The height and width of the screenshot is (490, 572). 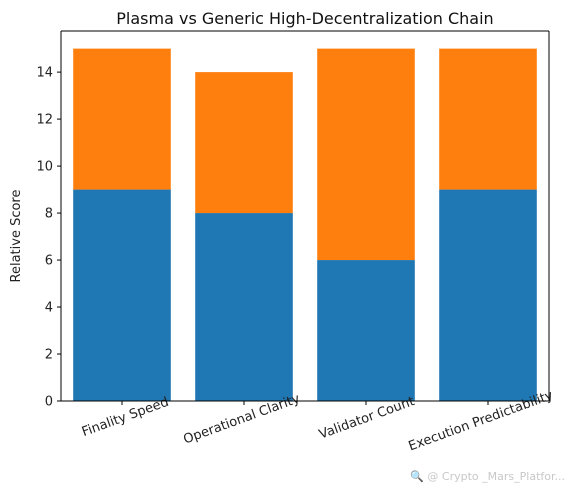 What do you see at coordinates (44, 120) in the screenshot?
I see `y-tick-label-6: 12` at bounding box center [44, 120].